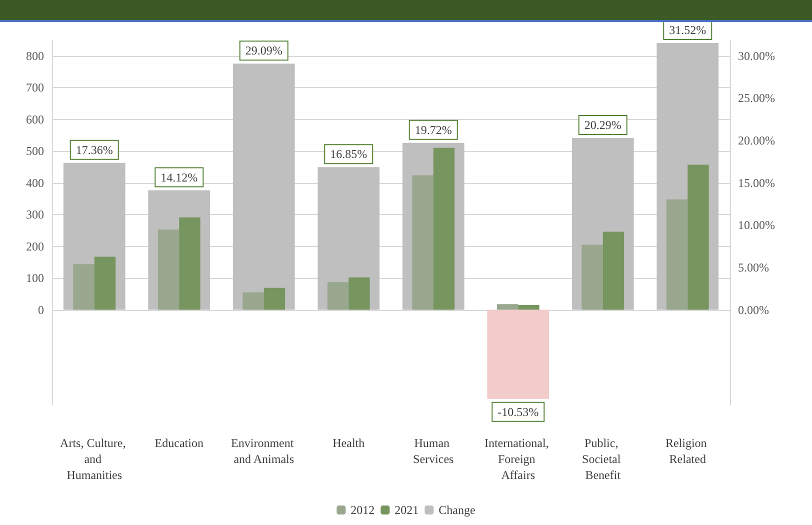 The image size is (812, 525). Describe the element at coordinates (94, 149) in the screenshot. I see `data-label: 17.36%` at that location.